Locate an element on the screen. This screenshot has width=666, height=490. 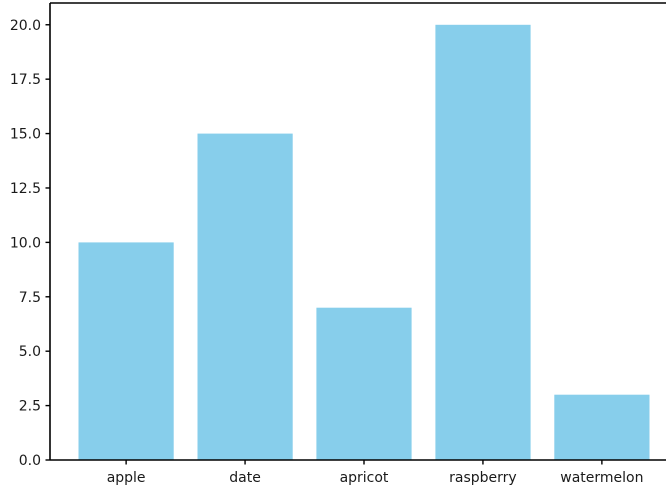
y-tick-label: 20.0 is located at coordinates (25, 26).